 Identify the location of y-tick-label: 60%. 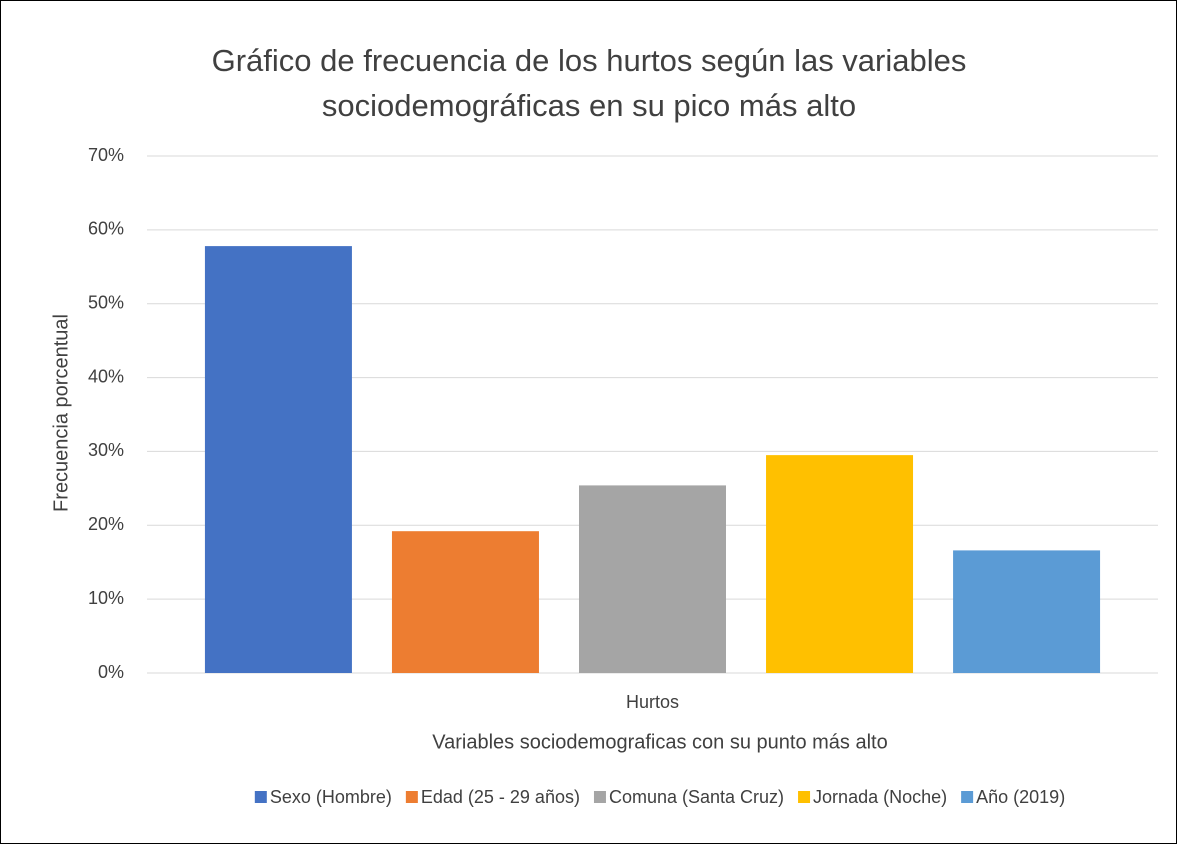
(106, 229).